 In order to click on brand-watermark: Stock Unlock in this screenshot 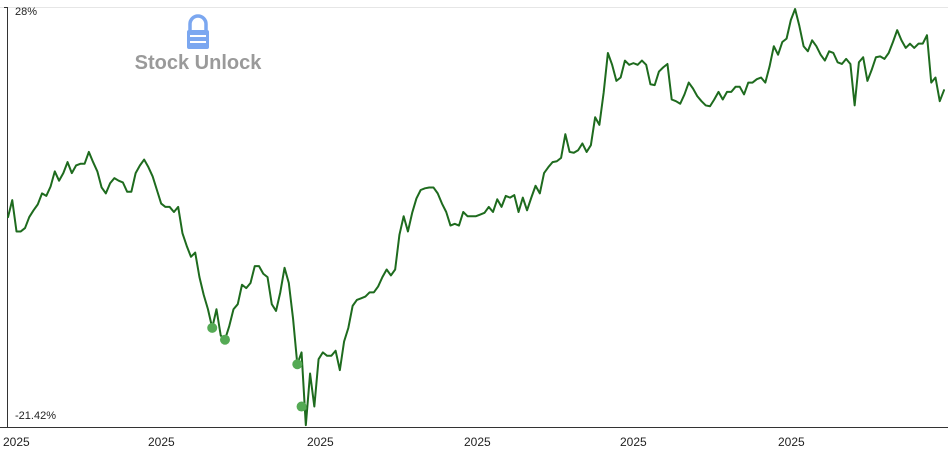, I will do `click(198, 44)`.